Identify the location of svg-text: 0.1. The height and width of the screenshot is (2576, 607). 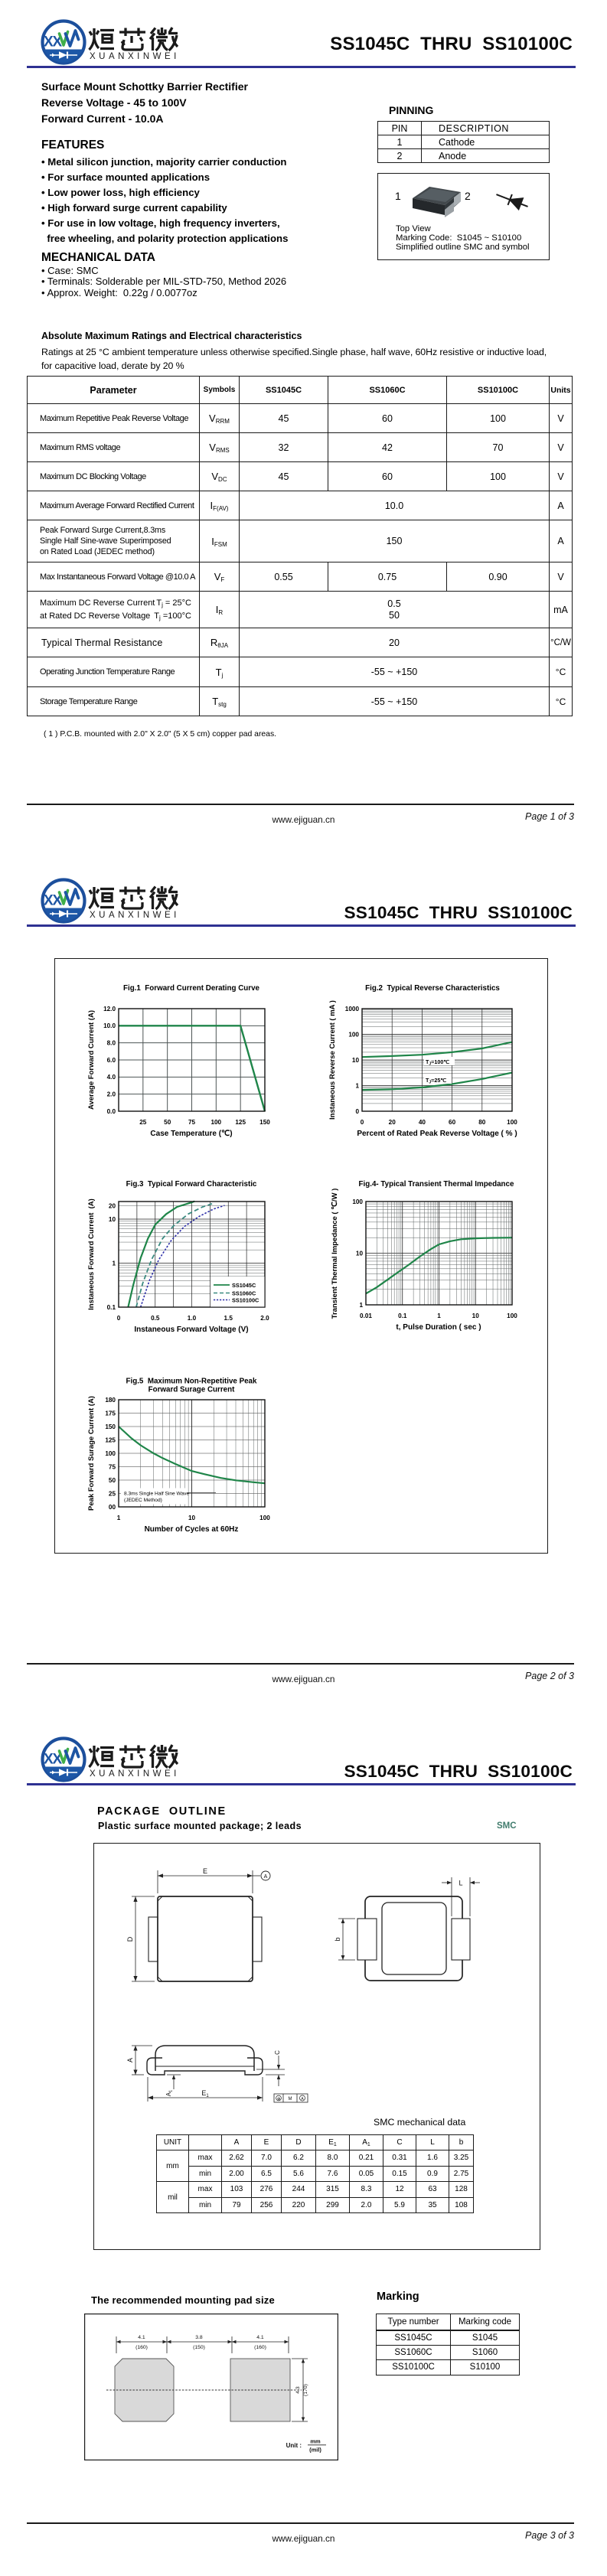
(402, 1315).